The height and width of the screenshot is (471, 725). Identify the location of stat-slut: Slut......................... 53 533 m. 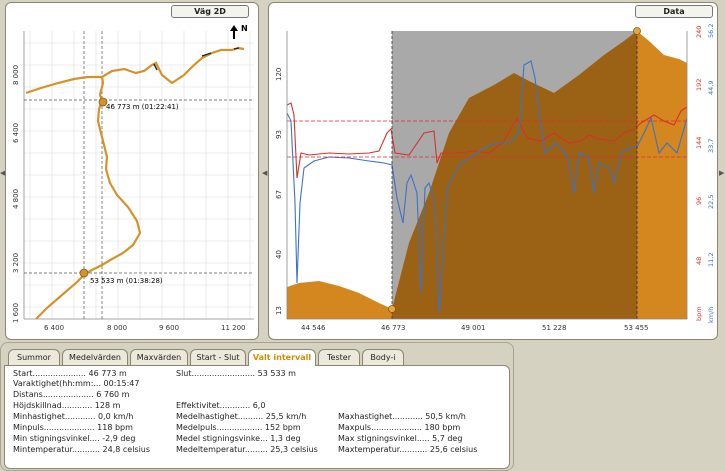
(236, 373).